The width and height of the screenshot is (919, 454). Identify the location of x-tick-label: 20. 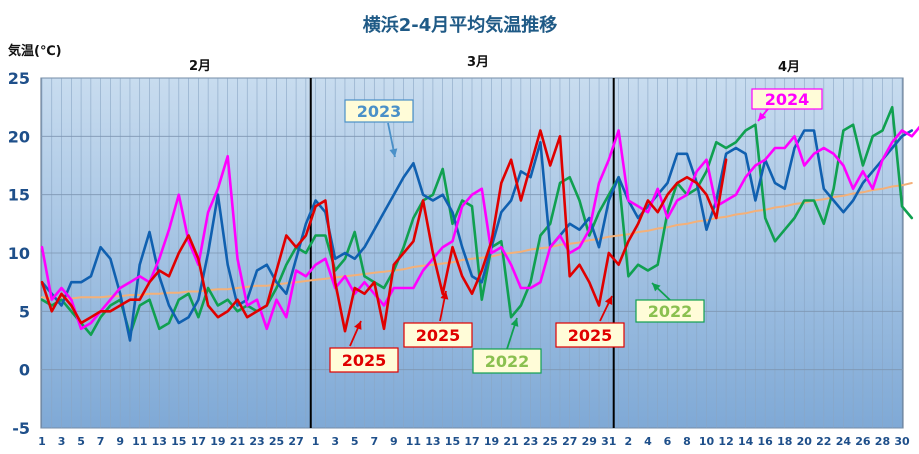
(805, 441).